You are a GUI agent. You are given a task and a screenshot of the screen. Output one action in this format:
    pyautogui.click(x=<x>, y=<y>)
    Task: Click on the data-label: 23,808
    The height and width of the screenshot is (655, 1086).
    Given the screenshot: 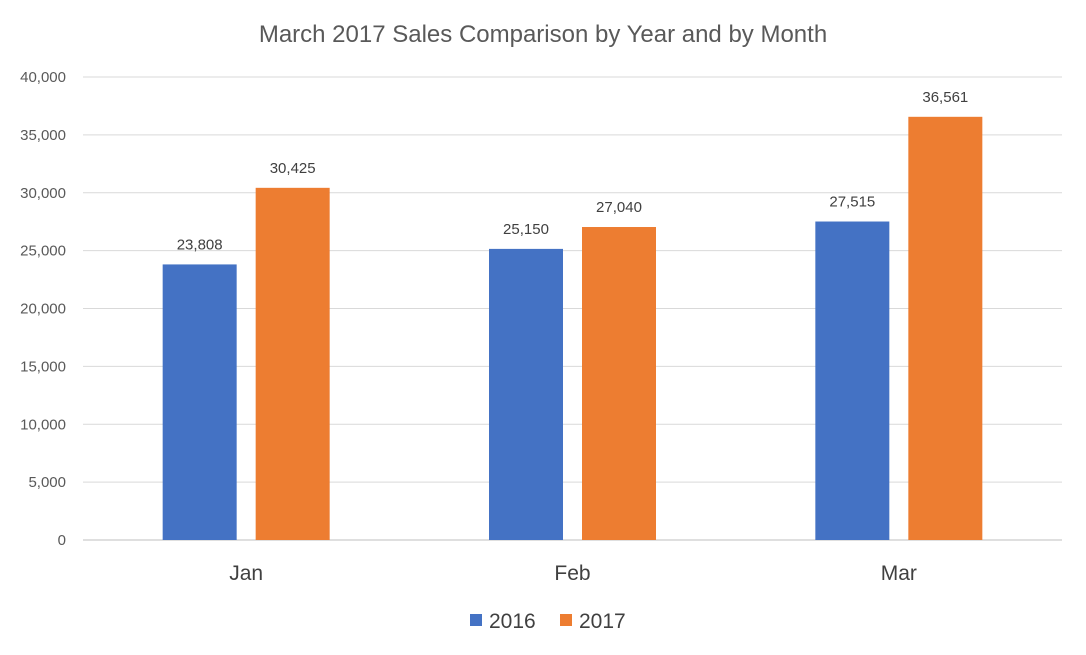 What is the action you would take?
    pyautogui.click(x=200, y=244)
    